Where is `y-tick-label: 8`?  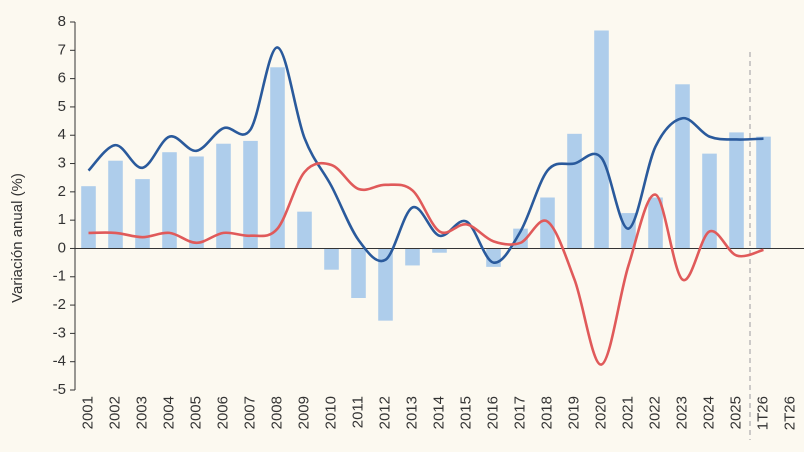 y-tick-label: 8 is located at coordinates (62, 21).